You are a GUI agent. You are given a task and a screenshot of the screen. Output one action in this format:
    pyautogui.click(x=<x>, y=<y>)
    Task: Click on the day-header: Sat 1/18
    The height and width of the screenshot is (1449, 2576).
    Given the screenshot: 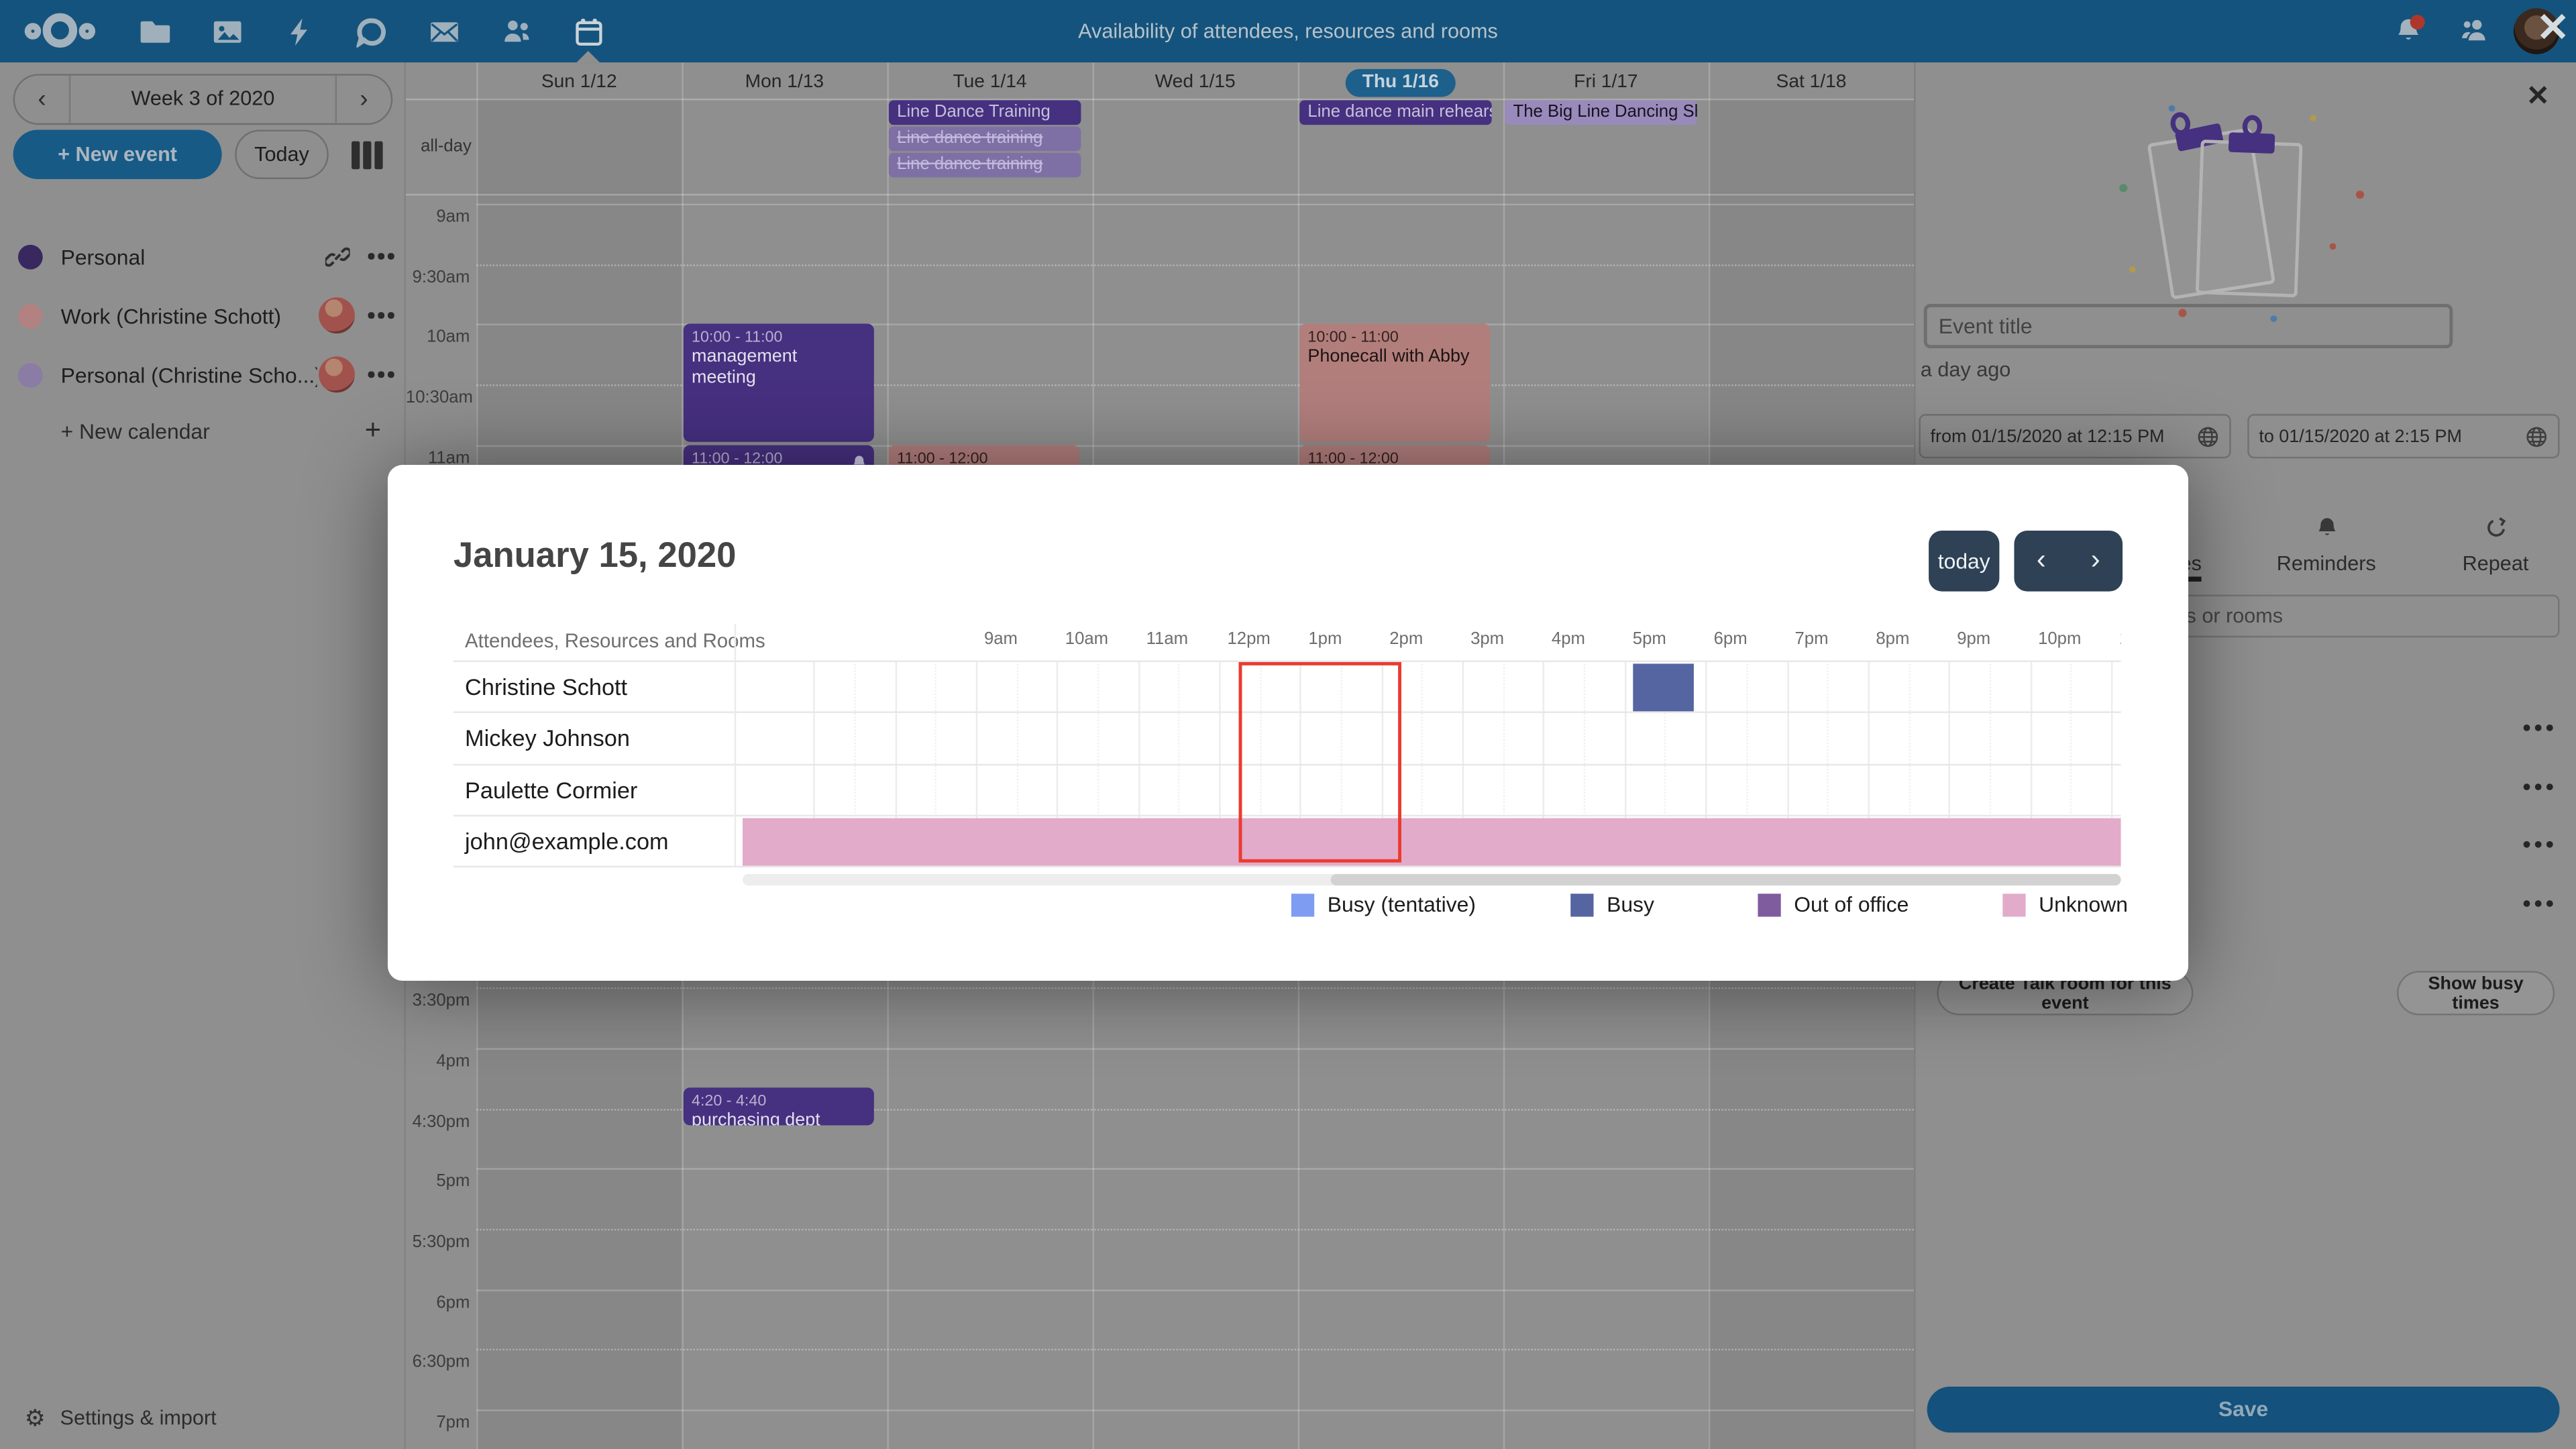 What is the action you would take?
    pyautogui.click(x=1811, y=82)
    